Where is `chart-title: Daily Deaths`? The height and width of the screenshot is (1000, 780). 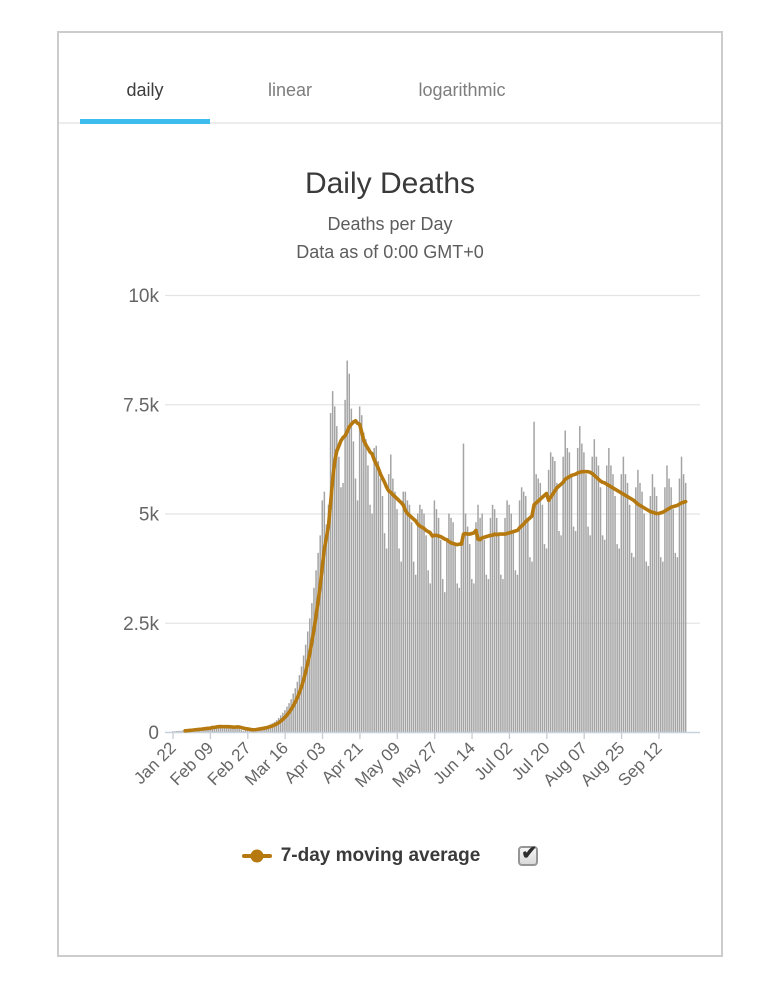 chart-title: Daily Deaths is located at coordinates (390, 183).